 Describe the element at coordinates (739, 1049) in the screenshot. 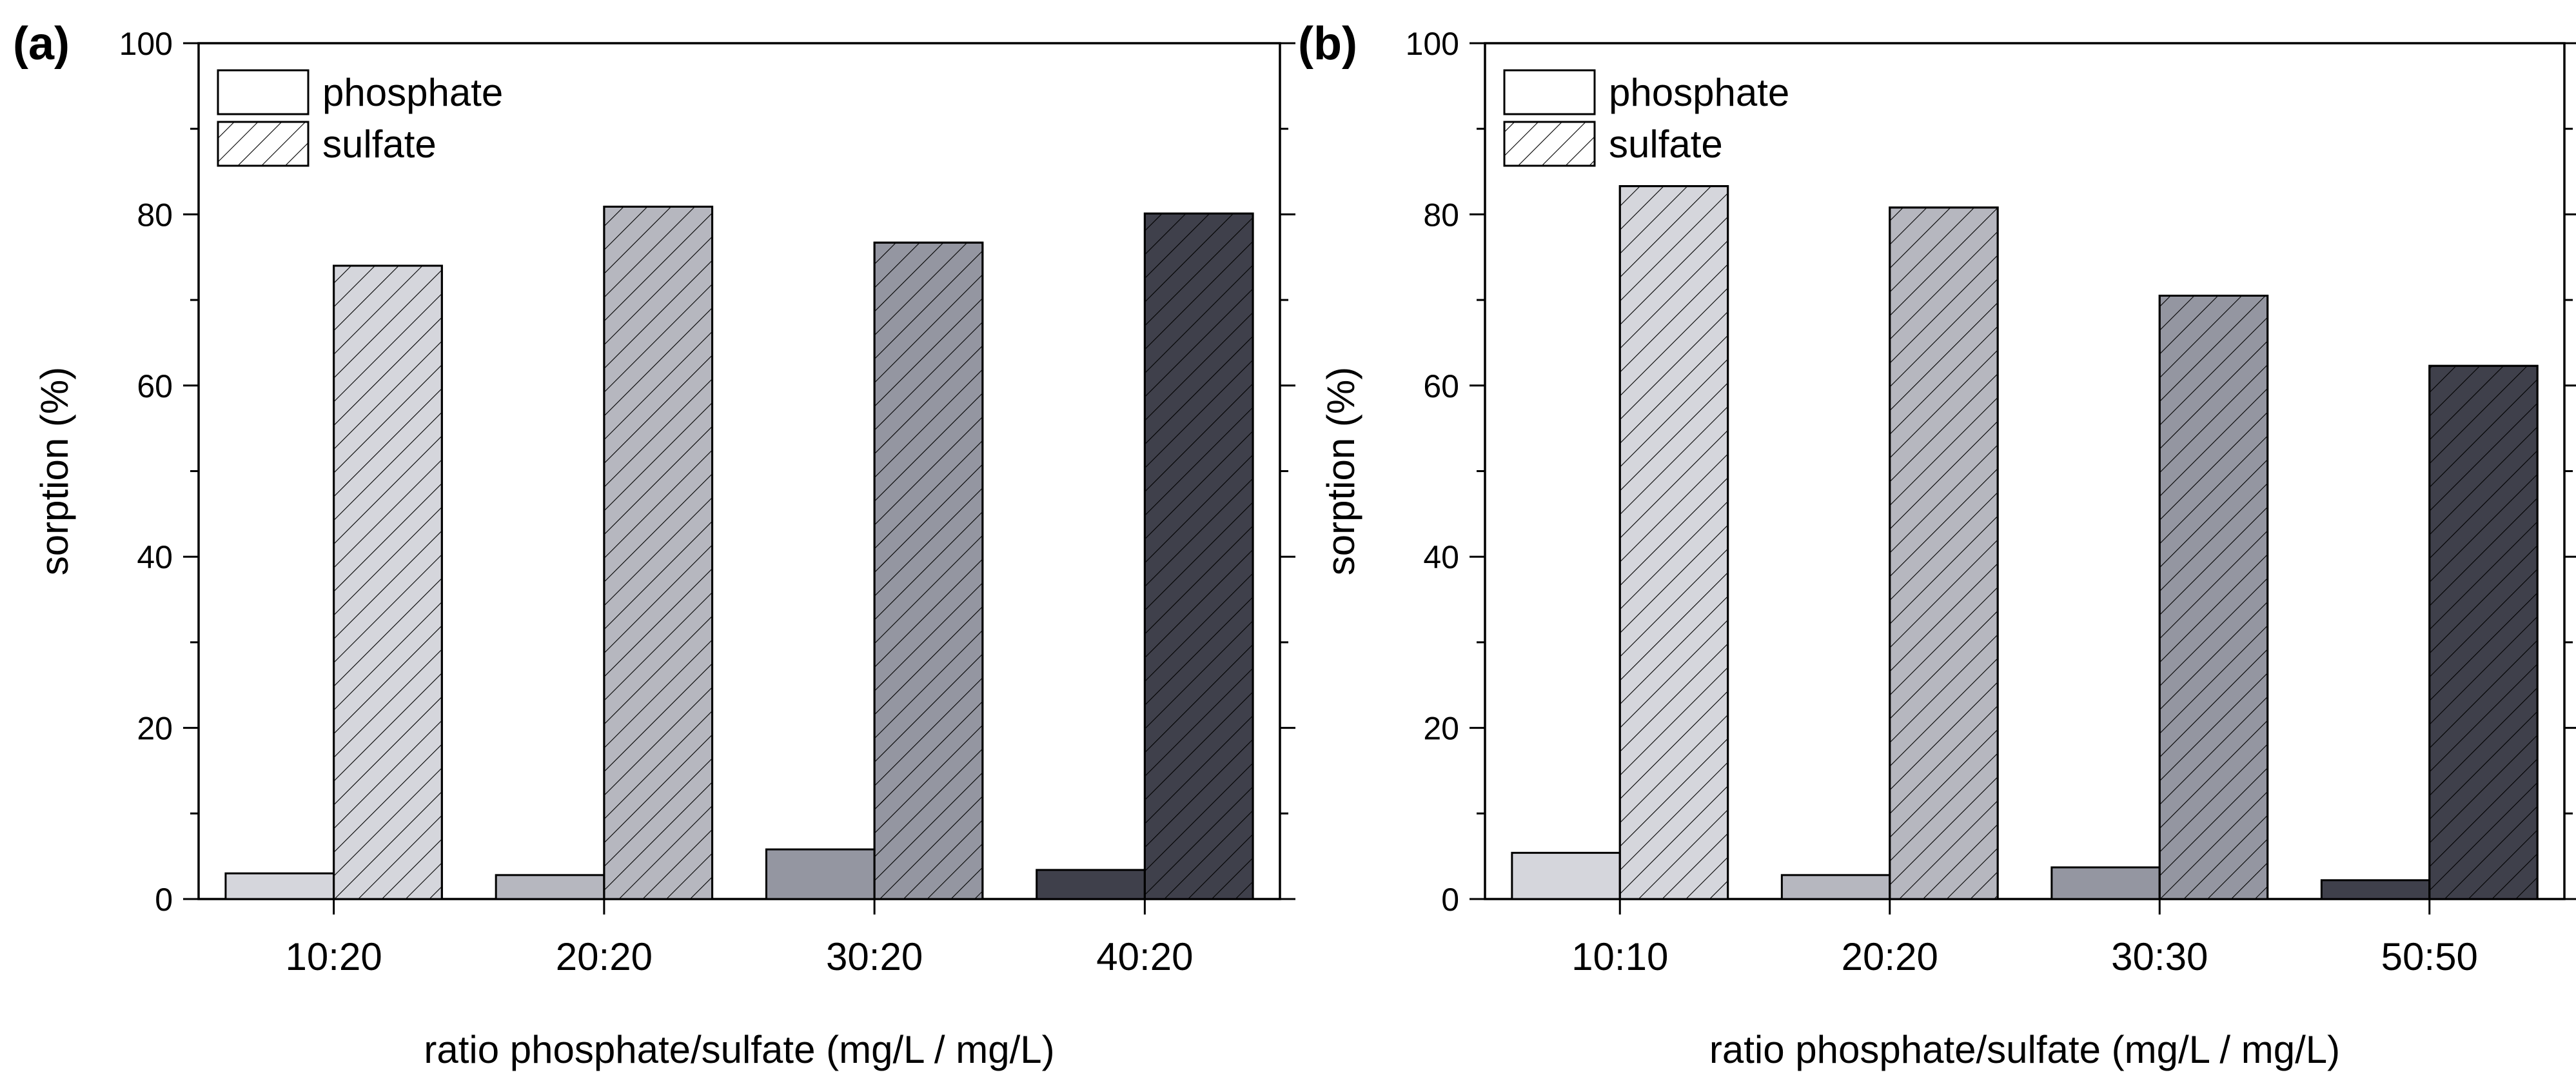

I see `panel-a-x-axis-title: ratio phosphate/sulfate (mg/L / mg/L)` at that location.